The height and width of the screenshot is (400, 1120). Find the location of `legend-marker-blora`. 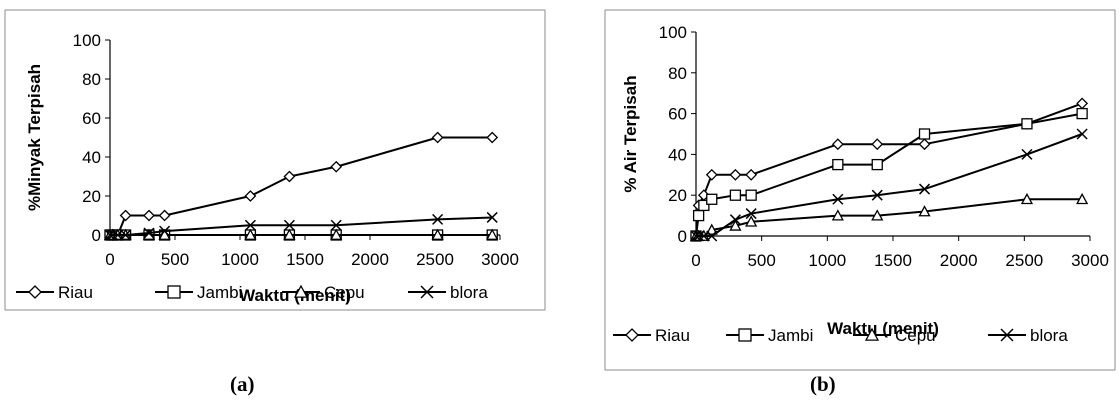

legend-marker-blora is located at coordinates (427, 292).